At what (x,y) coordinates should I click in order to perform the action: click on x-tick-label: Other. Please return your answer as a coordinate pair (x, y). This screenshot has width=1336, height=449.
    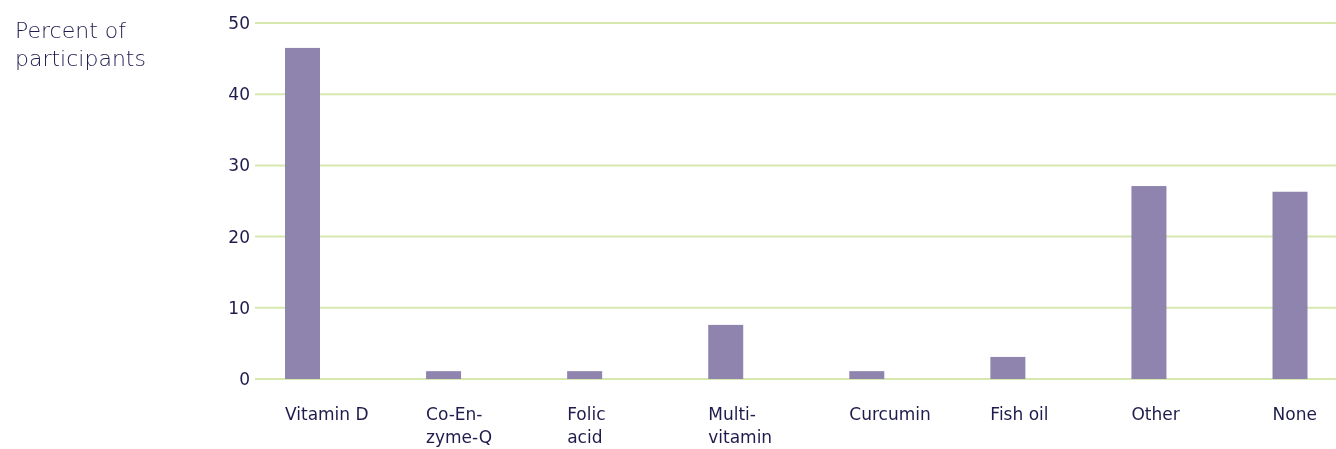
    Looking at the image, I should click on (1155, 414).